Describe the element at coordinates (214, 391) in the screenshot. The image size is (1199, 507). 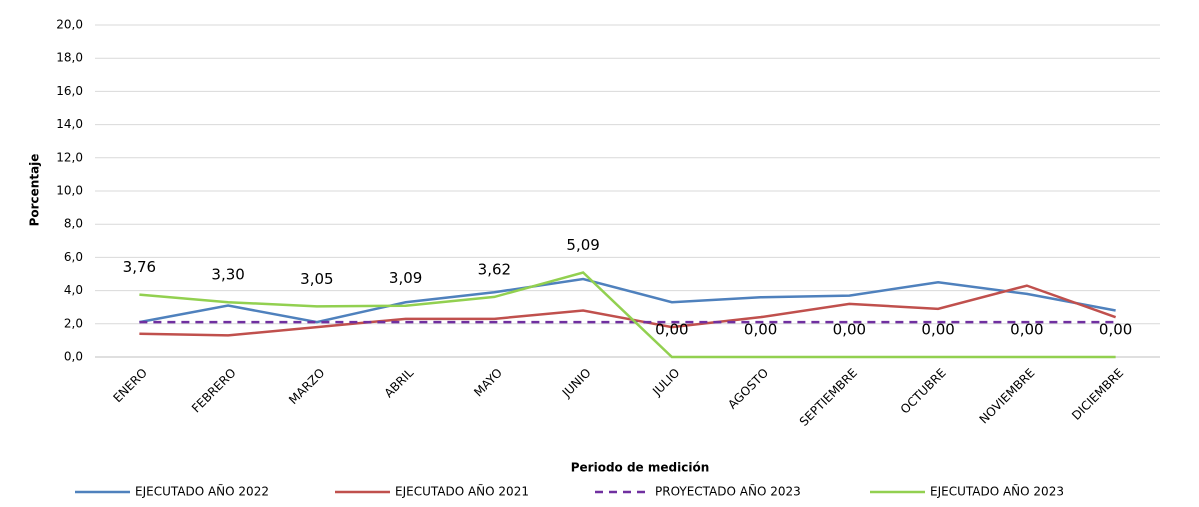
I see `x-tick-label: FEBRERO` at that location.